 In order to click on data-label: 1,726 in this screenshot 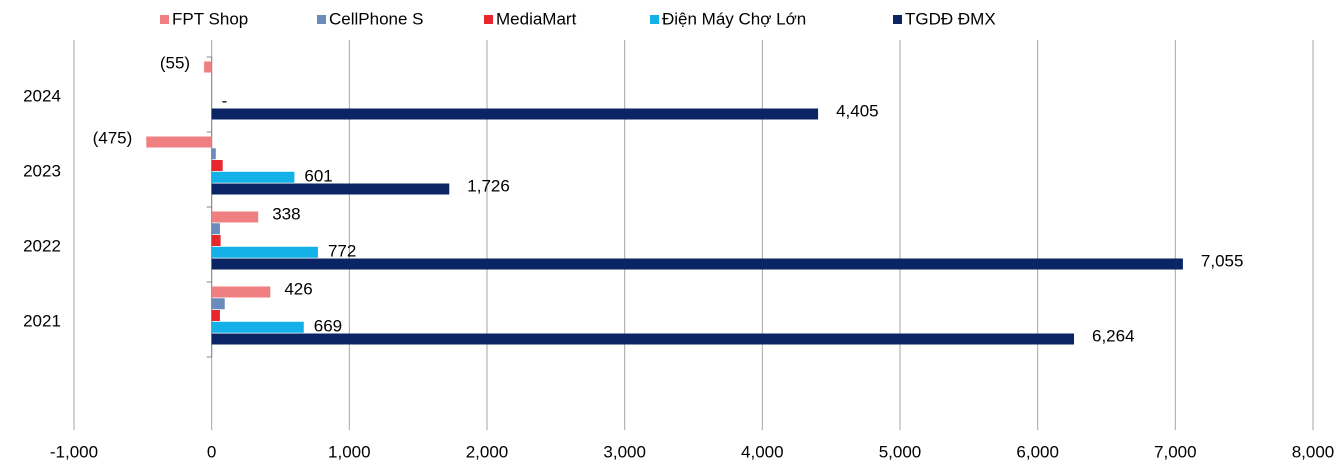, I will do `click(488, 185)`.